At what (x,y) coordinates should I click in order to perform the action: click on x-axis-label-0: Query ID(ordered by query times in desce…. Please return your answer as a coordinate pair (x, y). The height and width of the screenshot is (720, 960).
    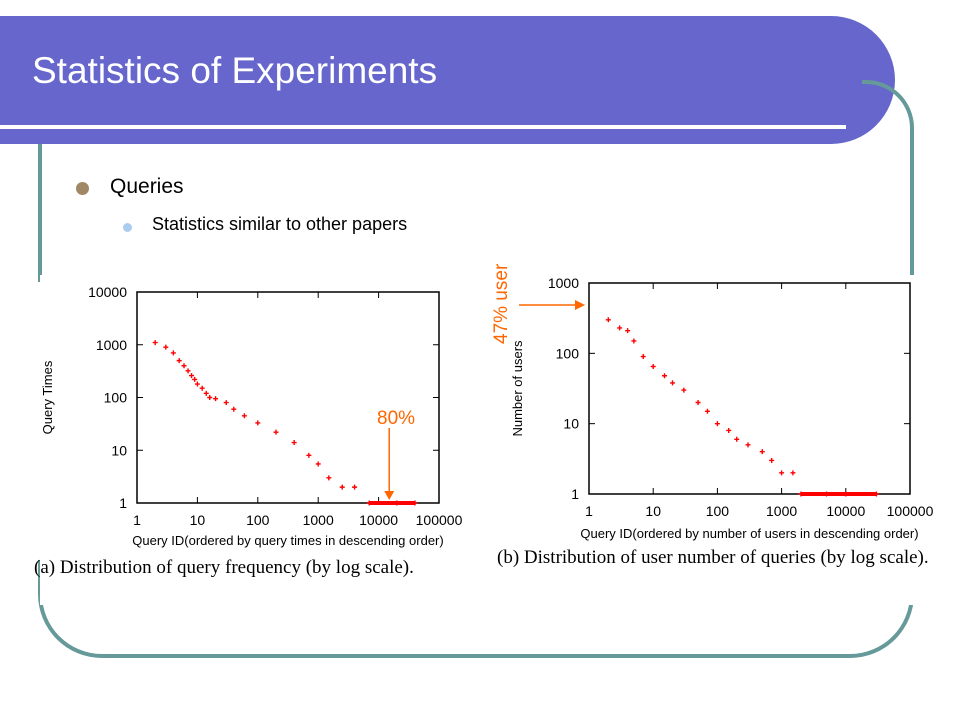
    Looking at the image, I should click on (287, 540).